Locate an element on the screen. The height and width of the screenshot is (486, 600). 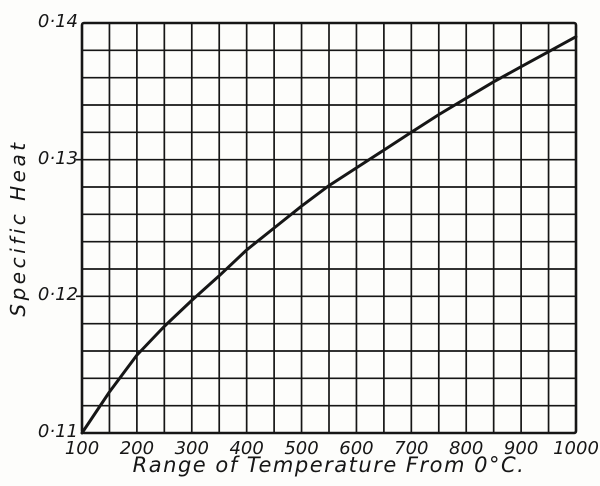
y-axis-title: Specific Heat is located at coordinates (18, 228).